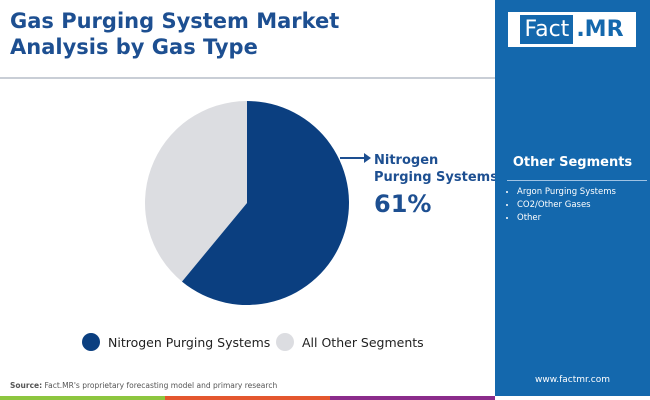 The image size is (650, 400). Describe the element at coordinates (265, 203) in the screenshot. I see `pie-slice-nitrogen` at that location.